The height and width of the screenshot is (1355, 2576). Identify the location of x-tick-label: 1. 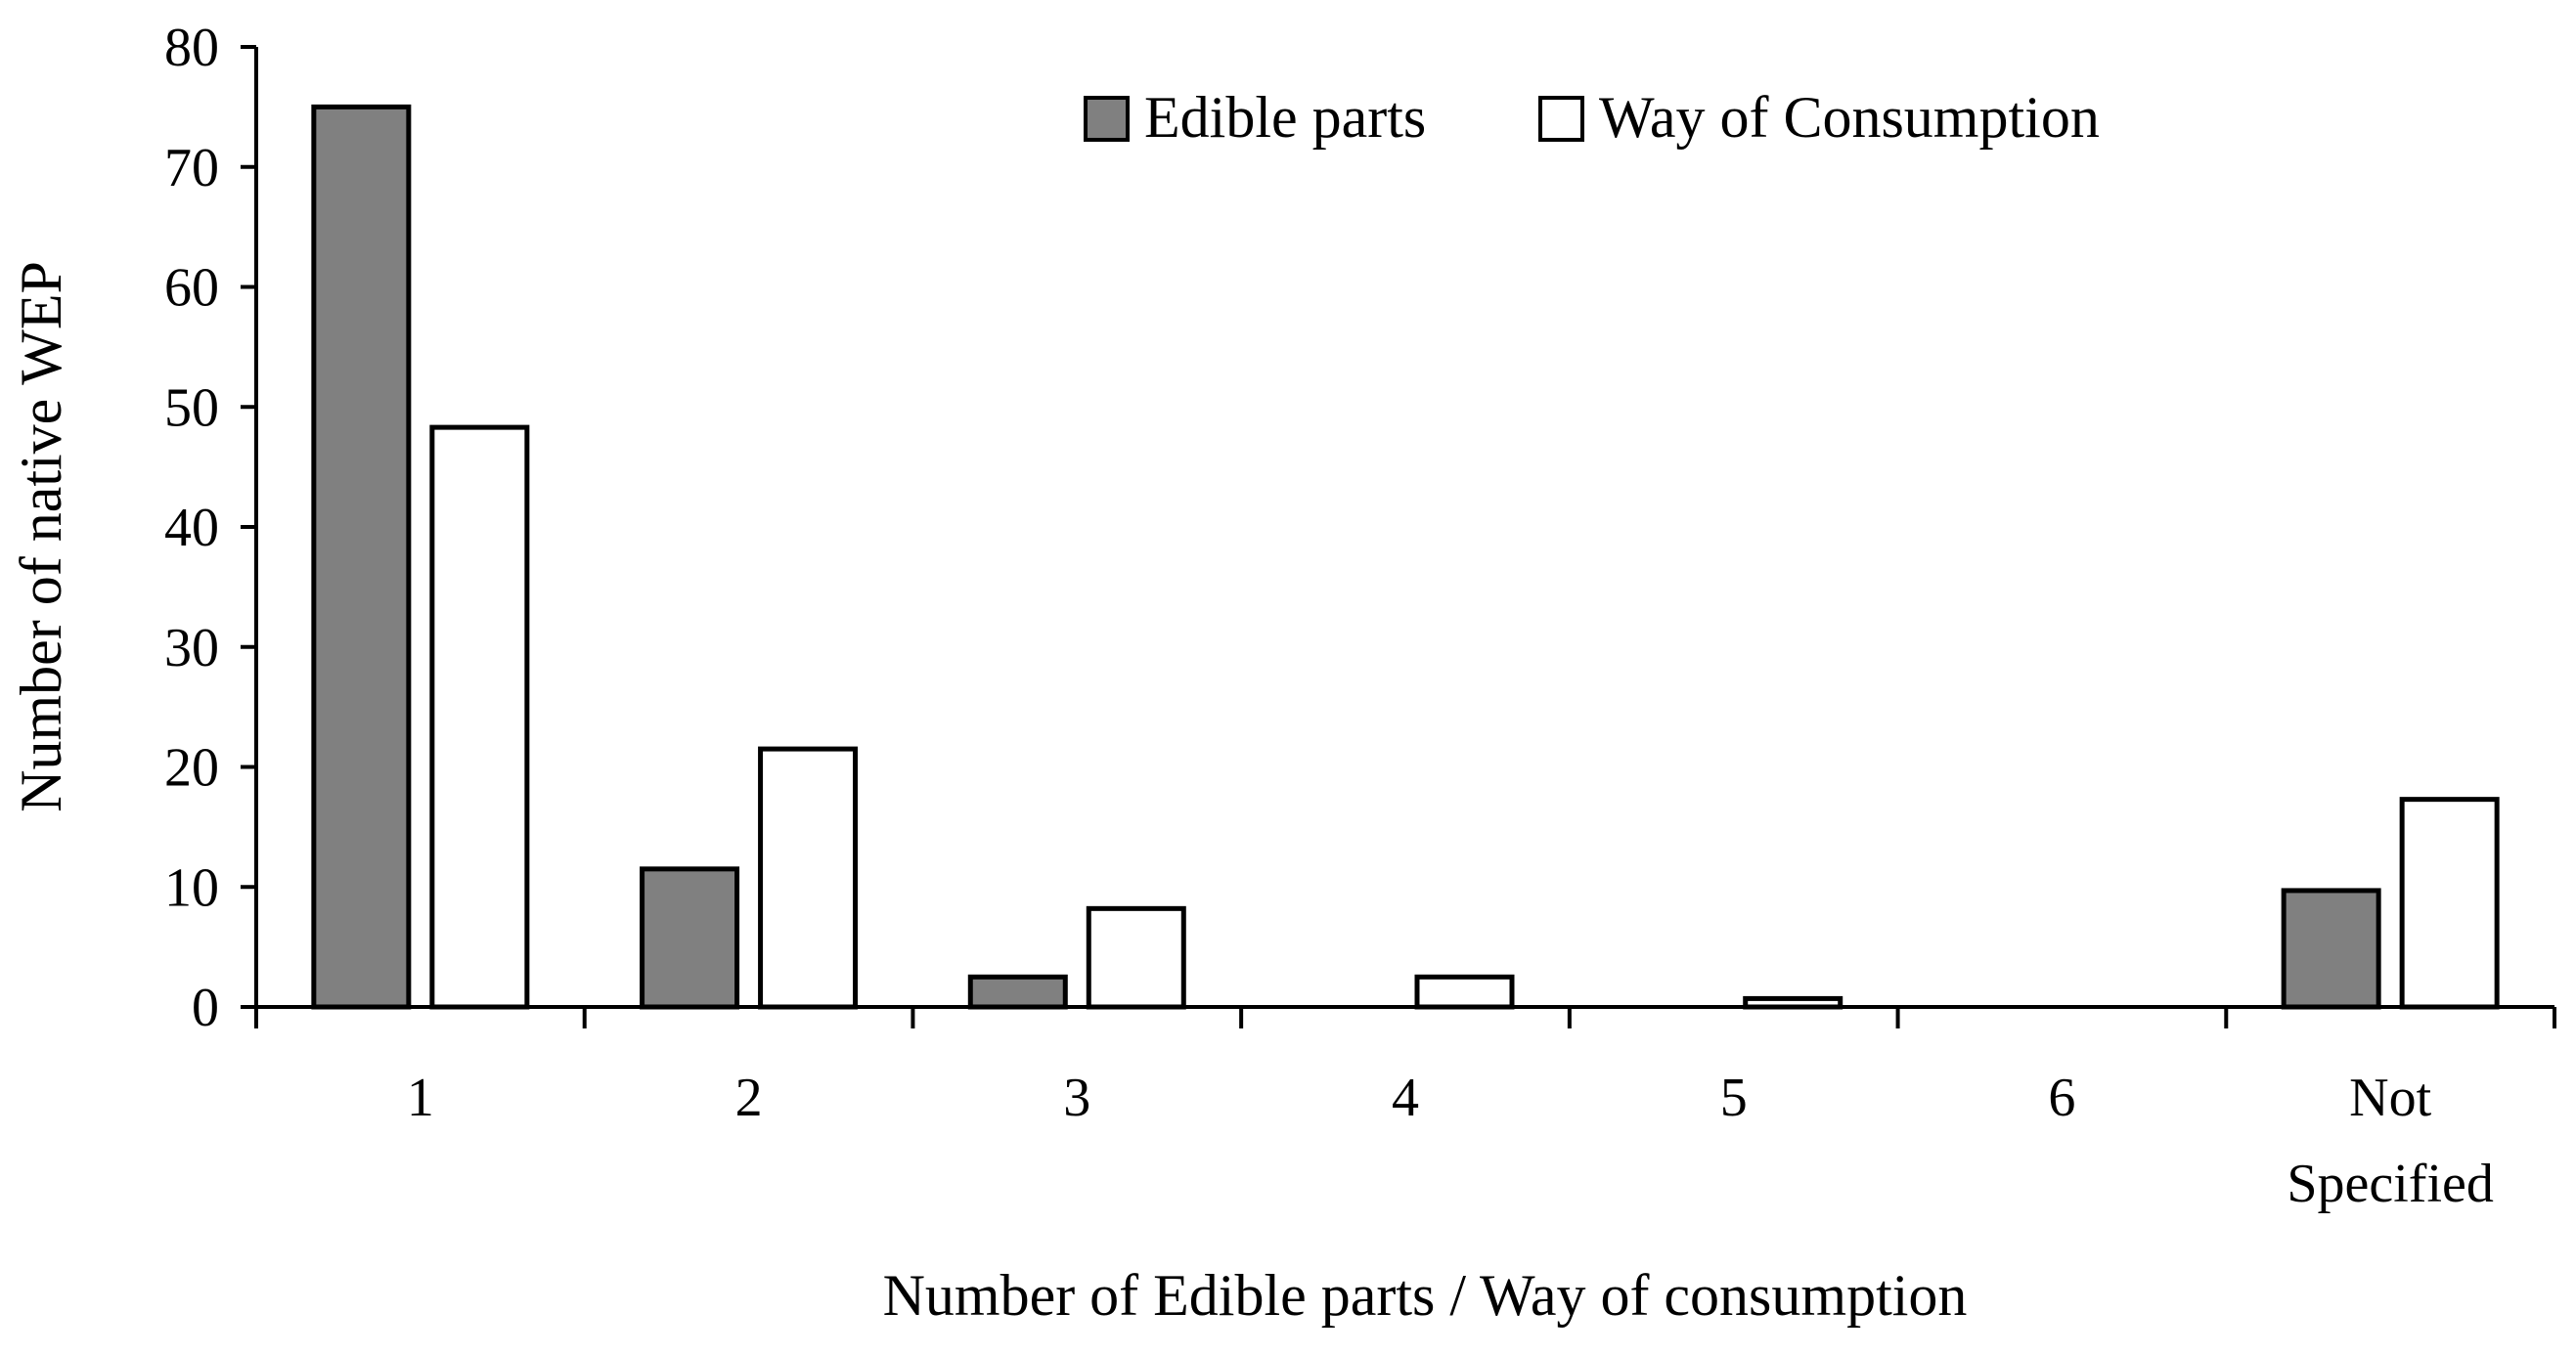
(421, 1098).